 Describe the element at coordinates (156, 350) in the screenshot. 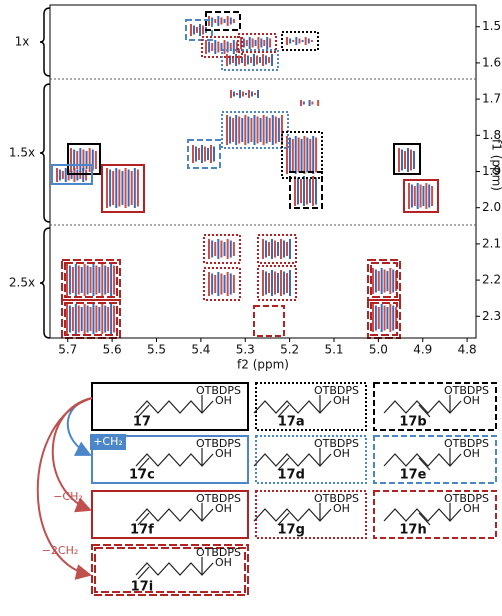

I see `x-tick-label: 5.5` at that location.